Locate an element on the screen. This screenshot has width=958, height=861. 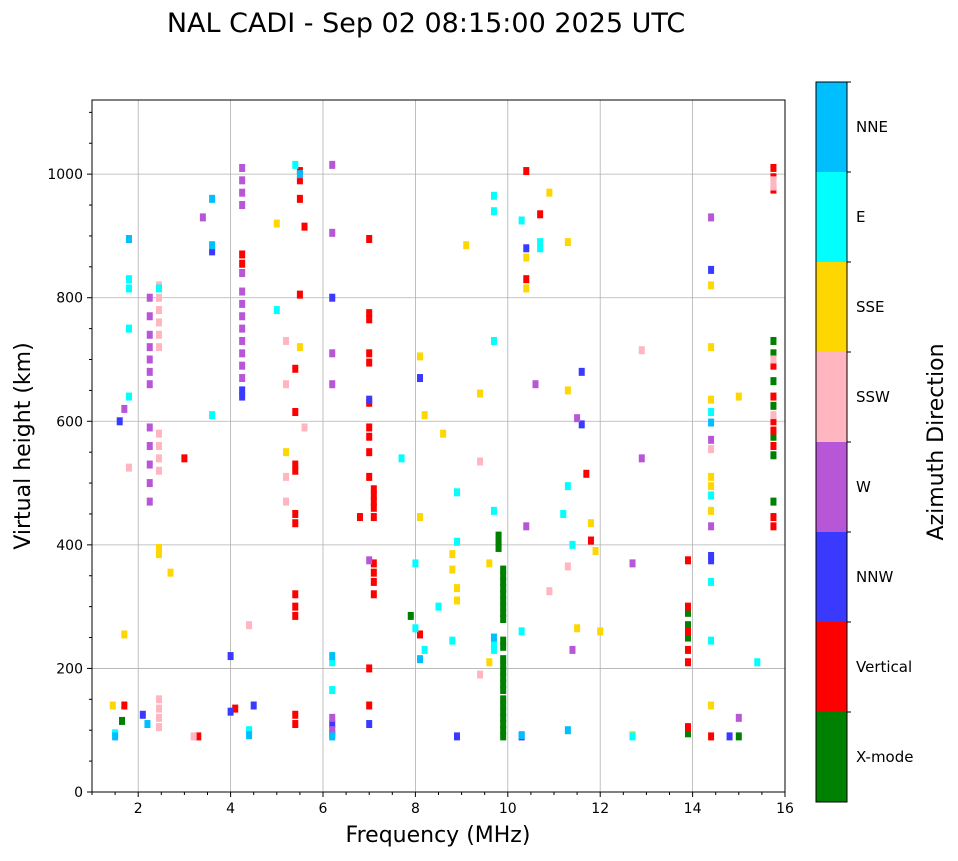
colorbar: X-mode Vertical NNW W SSW SSE E NNE is located at coordinates (864, 441).